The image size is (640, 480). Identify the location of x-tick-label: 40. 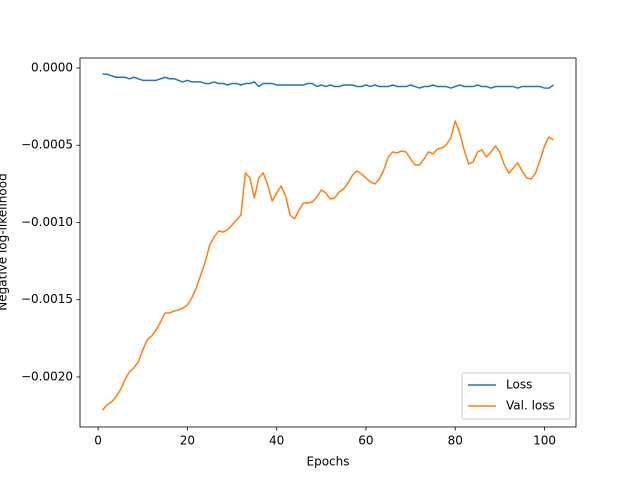
(276, 441).